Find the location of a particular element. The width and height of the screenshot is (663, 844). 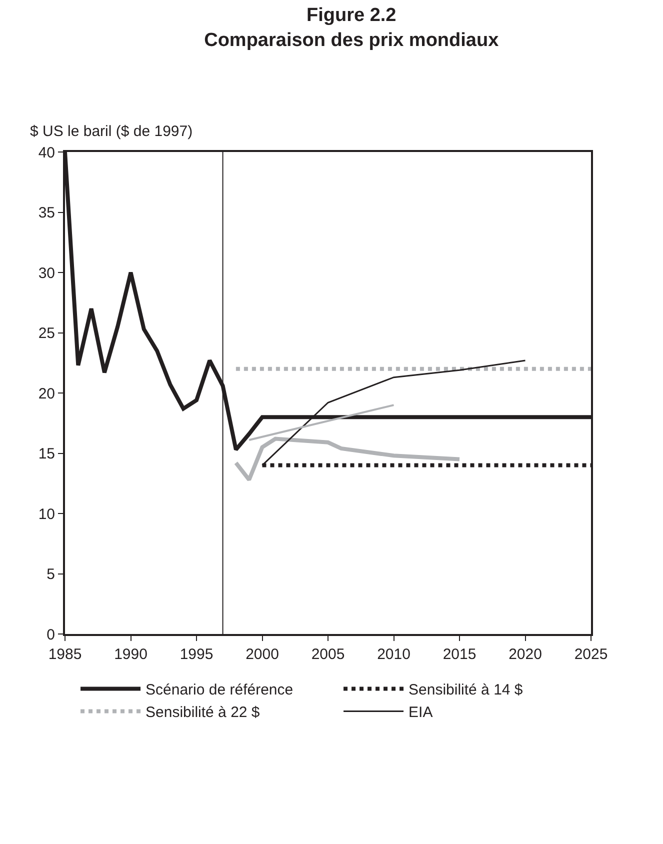

legend-label: Sensibilité à 14 $ is located at coordinates (466, 690).